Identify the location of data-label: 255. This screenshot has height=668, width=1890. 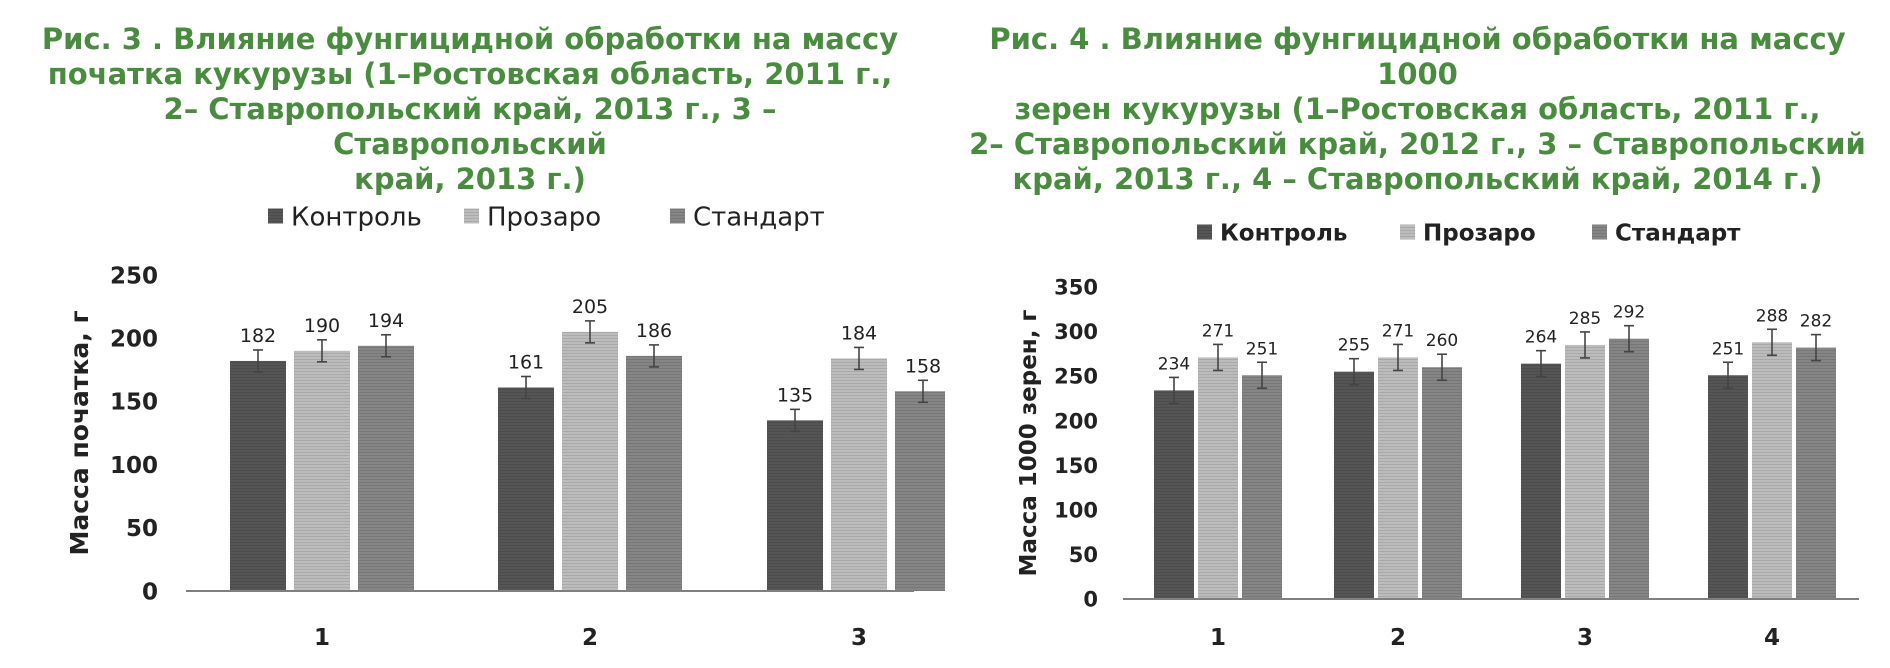
(1354, 346).